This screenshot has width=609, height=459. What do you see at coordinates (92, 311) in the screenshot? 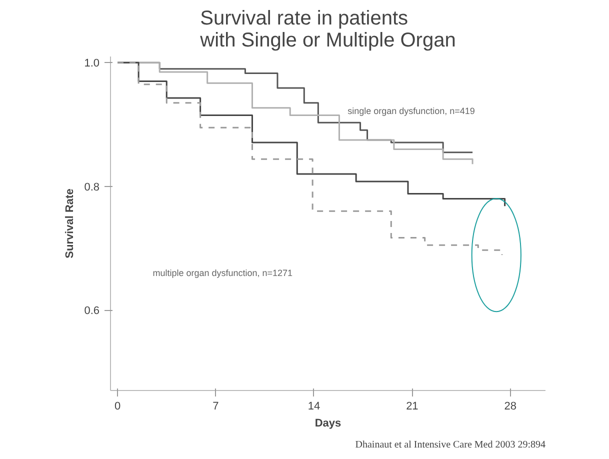
I see `y-tick-label: 0.6` at bounding box center [92, 311].